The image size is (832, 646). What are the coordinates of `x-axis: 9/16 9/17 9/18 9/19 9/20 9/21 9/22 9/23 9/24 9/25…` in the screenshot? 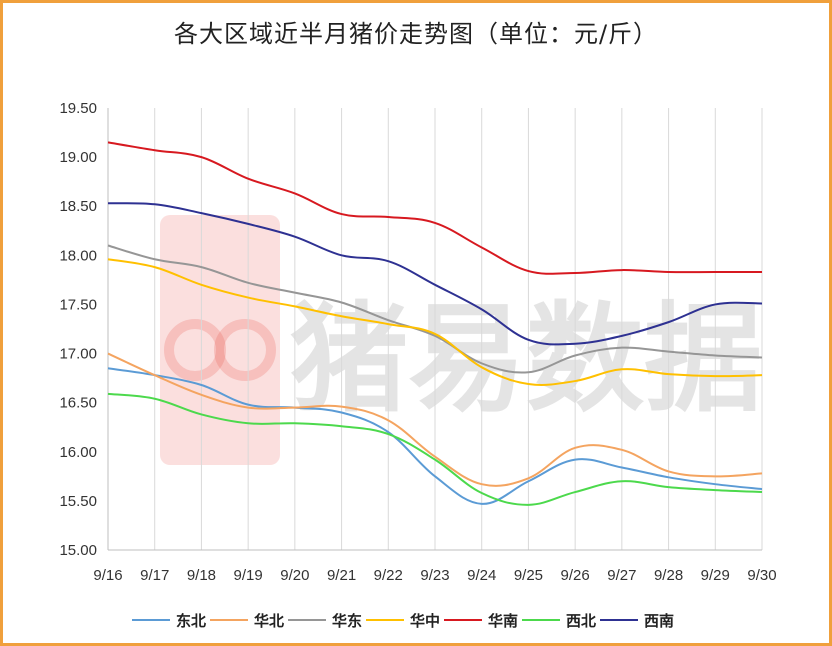 It's located at (434, 575).